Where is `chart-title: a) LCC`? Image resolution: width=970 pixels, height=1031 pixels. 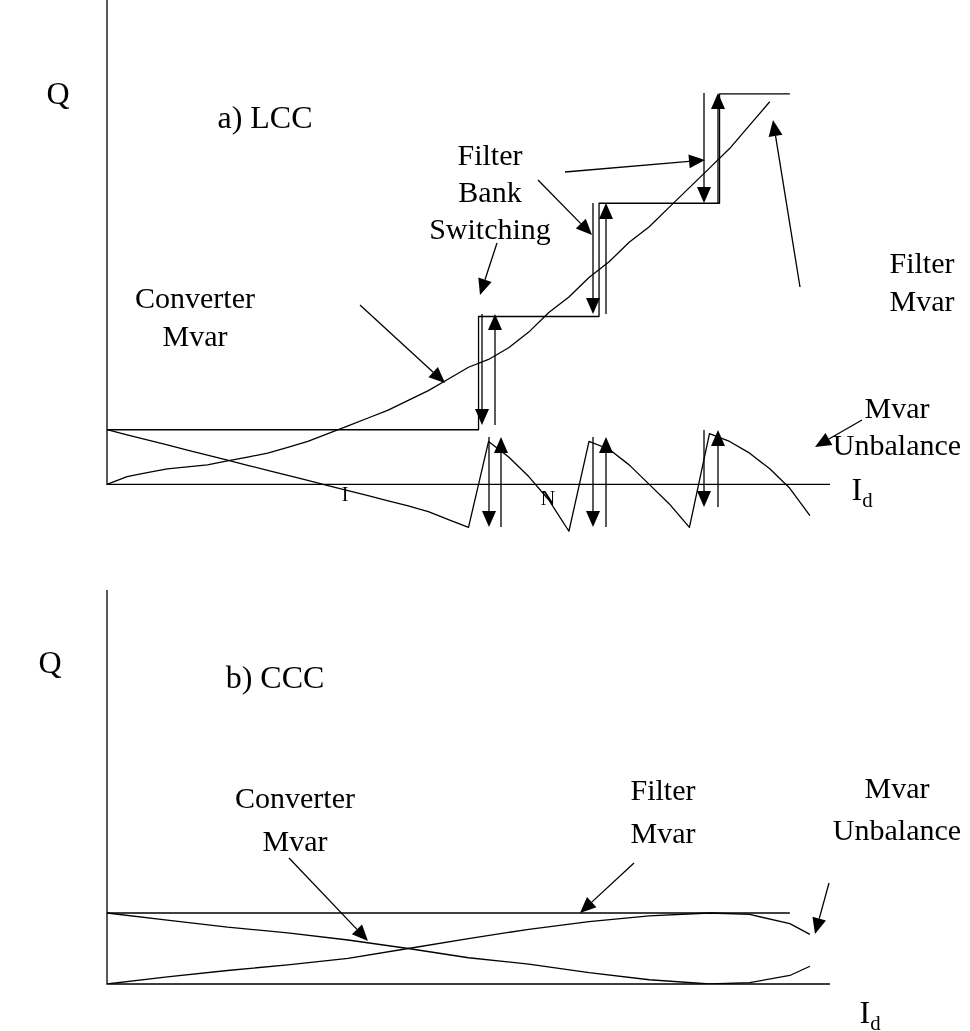
chart-title: a) LCC is located at coordinates (265, 117).